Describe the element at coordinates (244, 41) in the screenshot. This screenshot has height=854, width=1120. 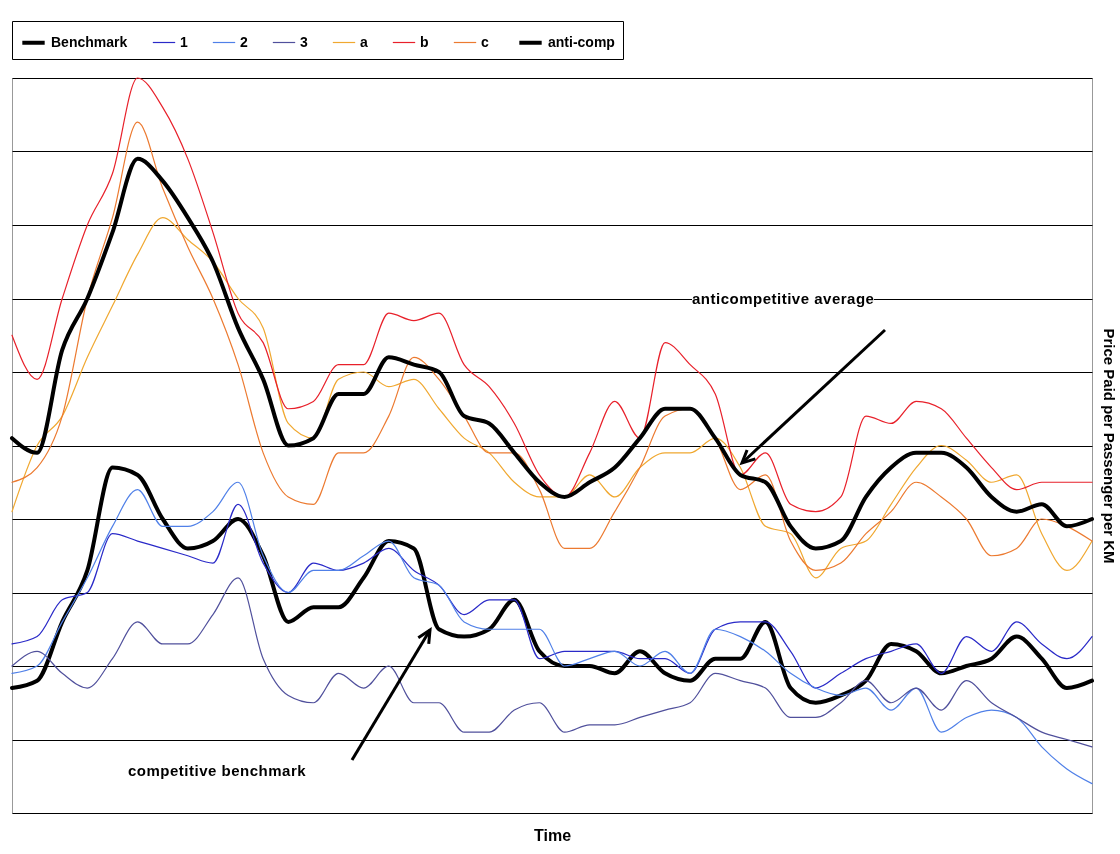
I see `legend-label: 2` at that location.